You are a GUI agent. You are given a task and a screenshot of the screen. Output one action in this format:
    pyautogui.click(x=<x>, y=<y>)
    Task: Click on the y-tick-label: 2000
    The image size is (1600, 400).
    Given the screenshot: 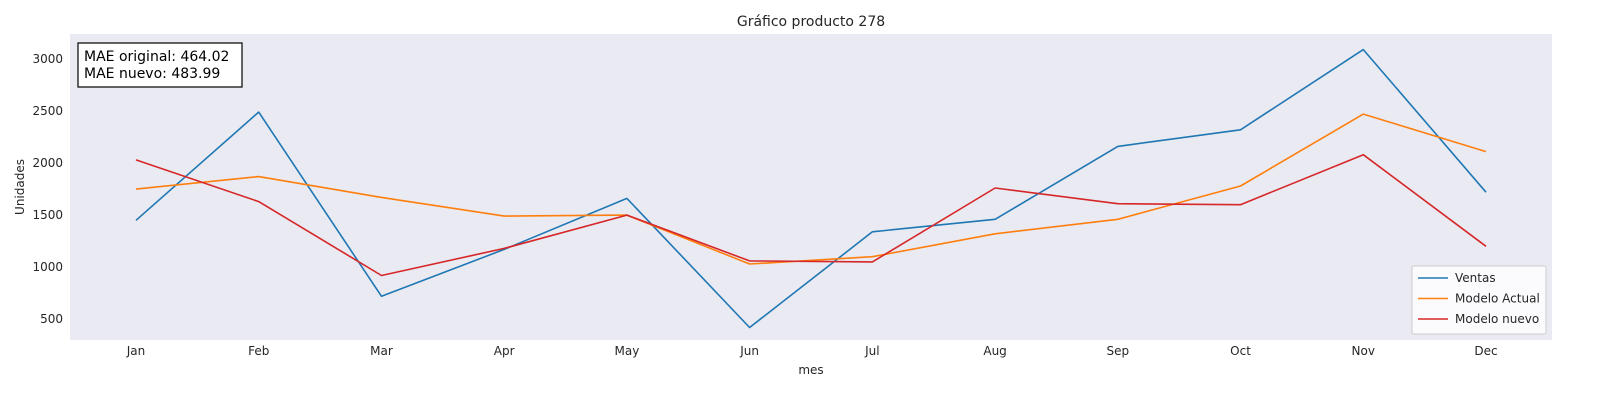 What is the action you would take?
    pyautogui.click(x=47, y=163)
    